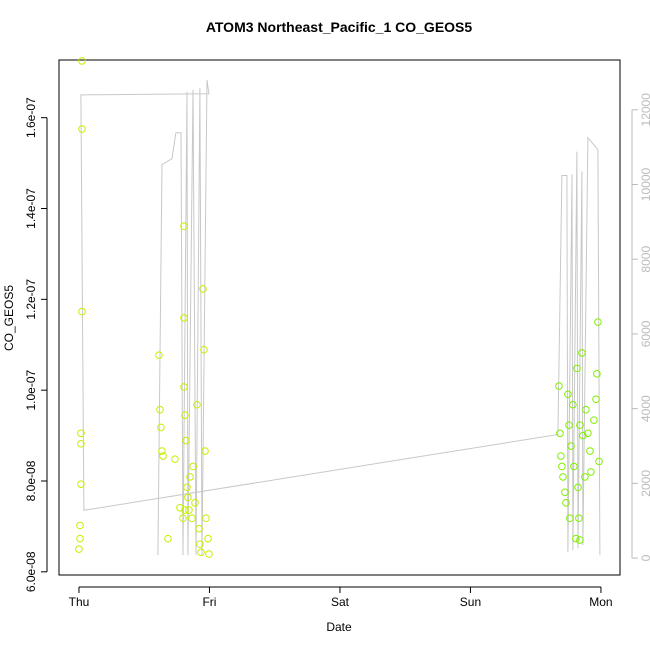  Describe the element at coordinates (209, 602) in the screenshot. I see `x-tick-label: Fri` at that location.